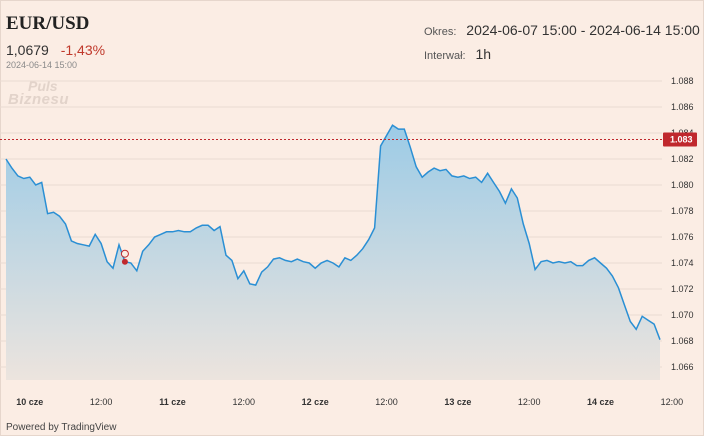 This screenshot has width=704, height=436. What do you see at coordinates (682, 237) in the screenshot?
I see `y-tick-label: 1.076` at bounding box center [682, 237].